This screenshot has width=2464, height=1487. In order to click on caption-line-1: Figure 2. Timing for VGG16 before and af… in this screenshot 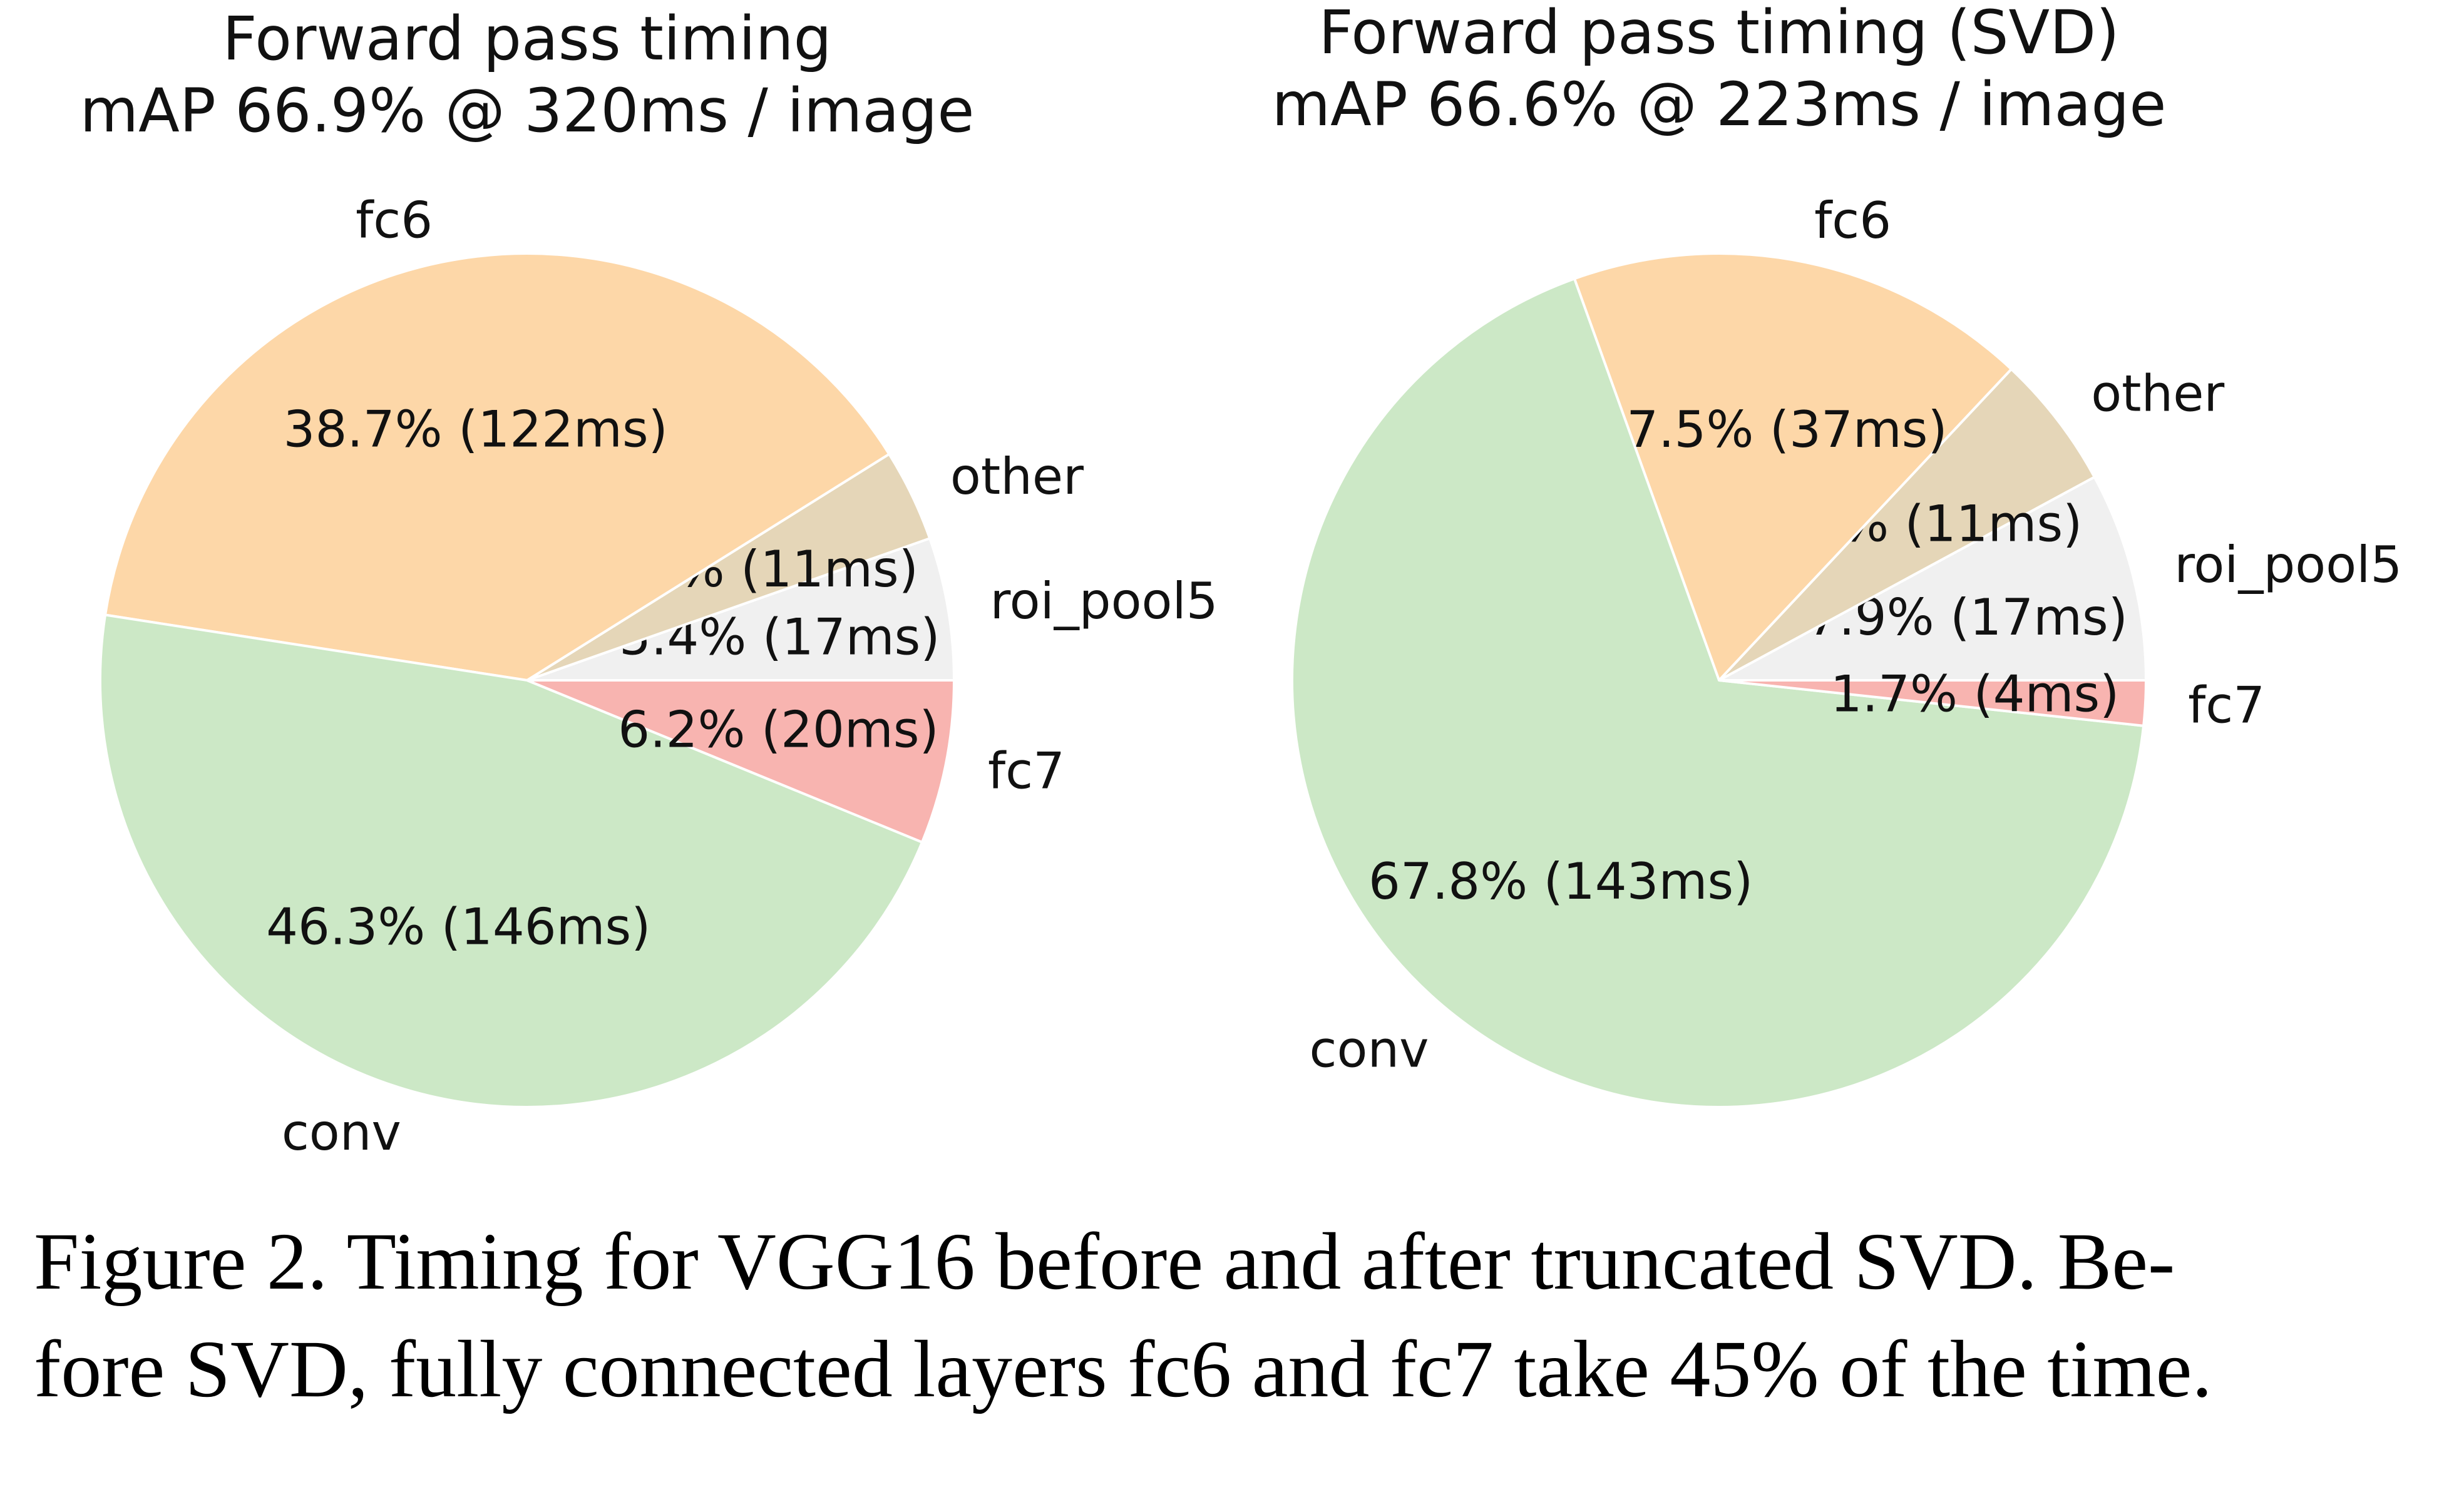, I will do `click(1104, 1262)`.